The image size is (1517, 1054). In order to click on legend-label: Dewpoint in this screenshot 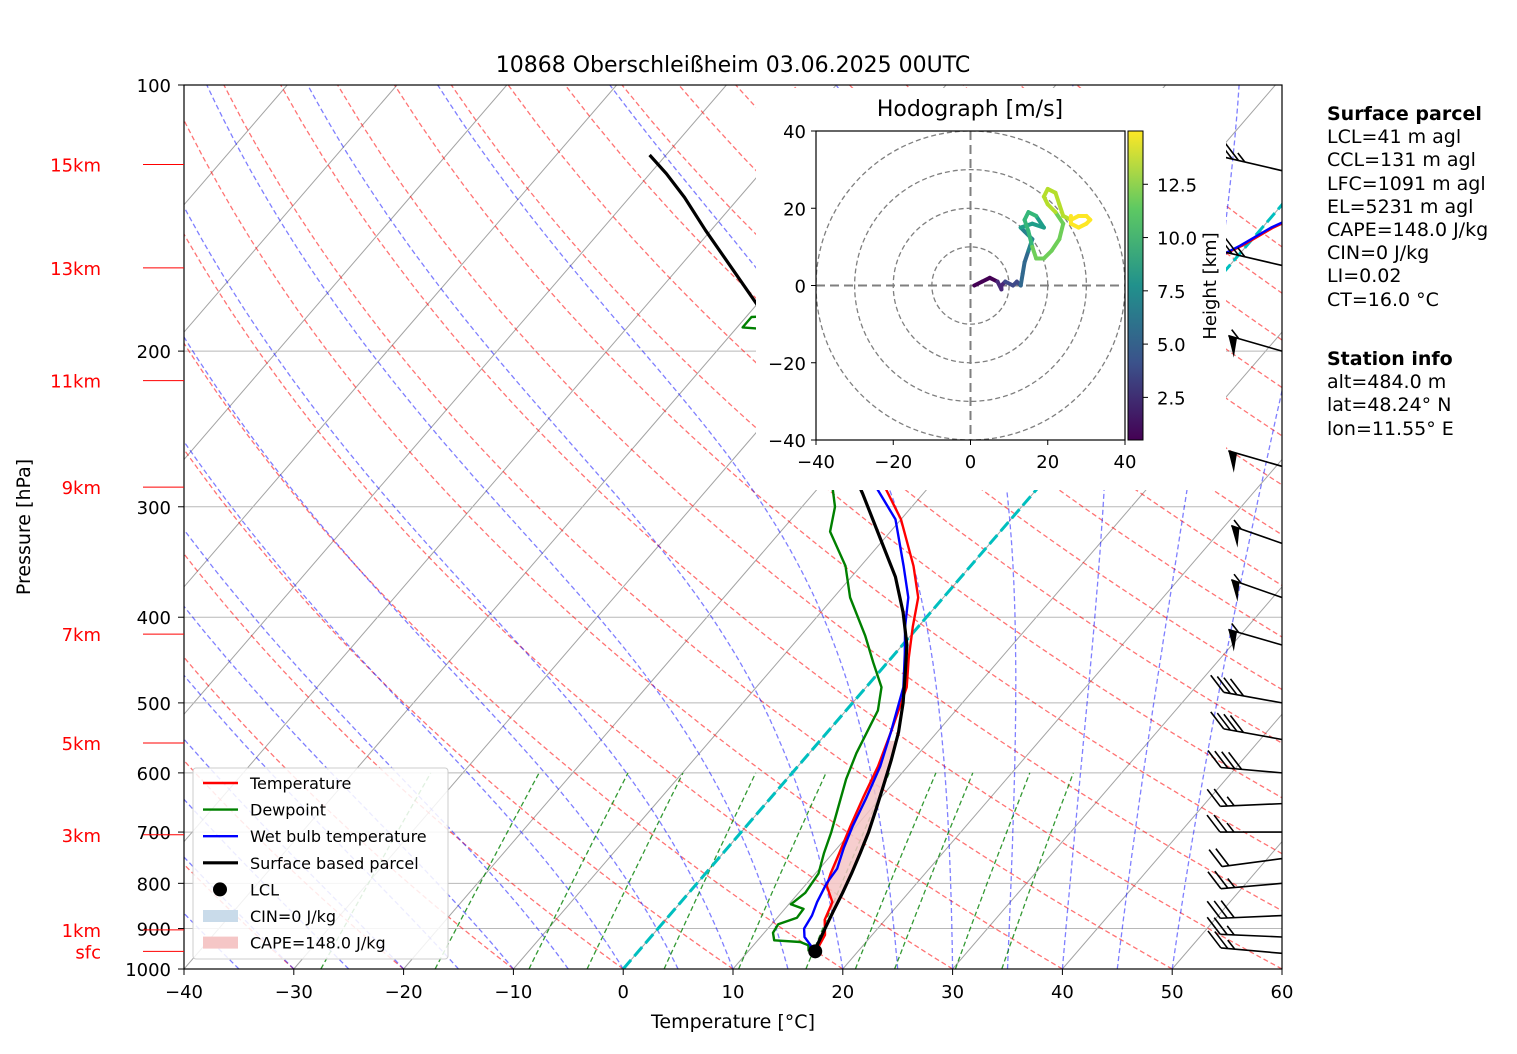, I will do `click(288, 810)`.